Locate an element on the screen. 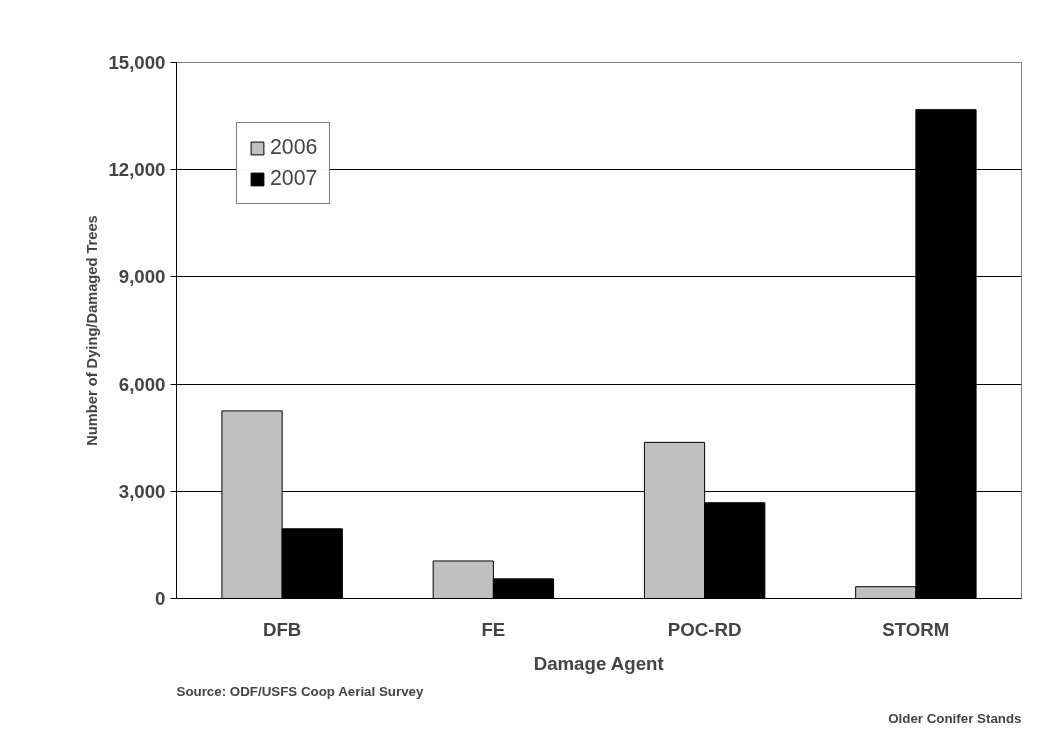  y-axis-title: Number of Dying/Damaged Trees is located at coordinates (92, 330).